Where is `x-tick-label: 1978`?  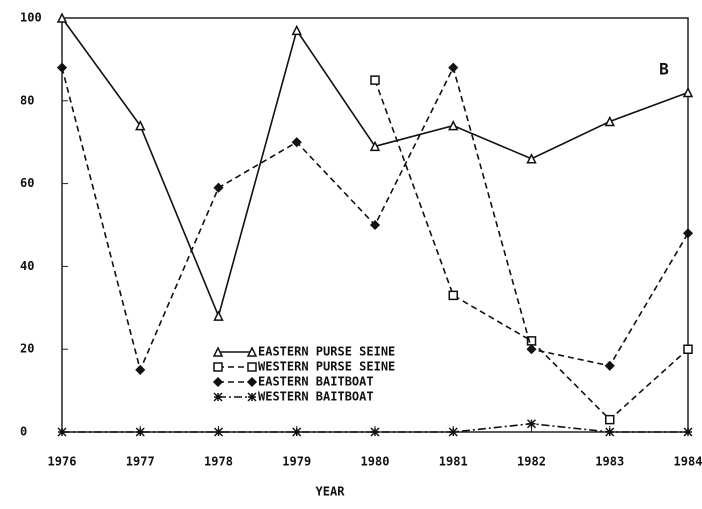
x-tick-label: 1978 is located at coordinates (218, 462).